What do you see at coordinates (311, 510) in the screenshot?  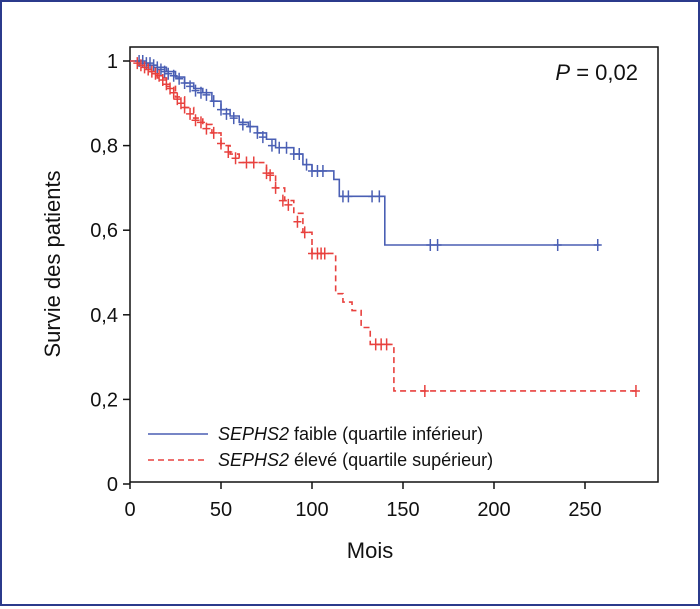 I see `x-tick-label: 100` at bounding box center [311, 510].